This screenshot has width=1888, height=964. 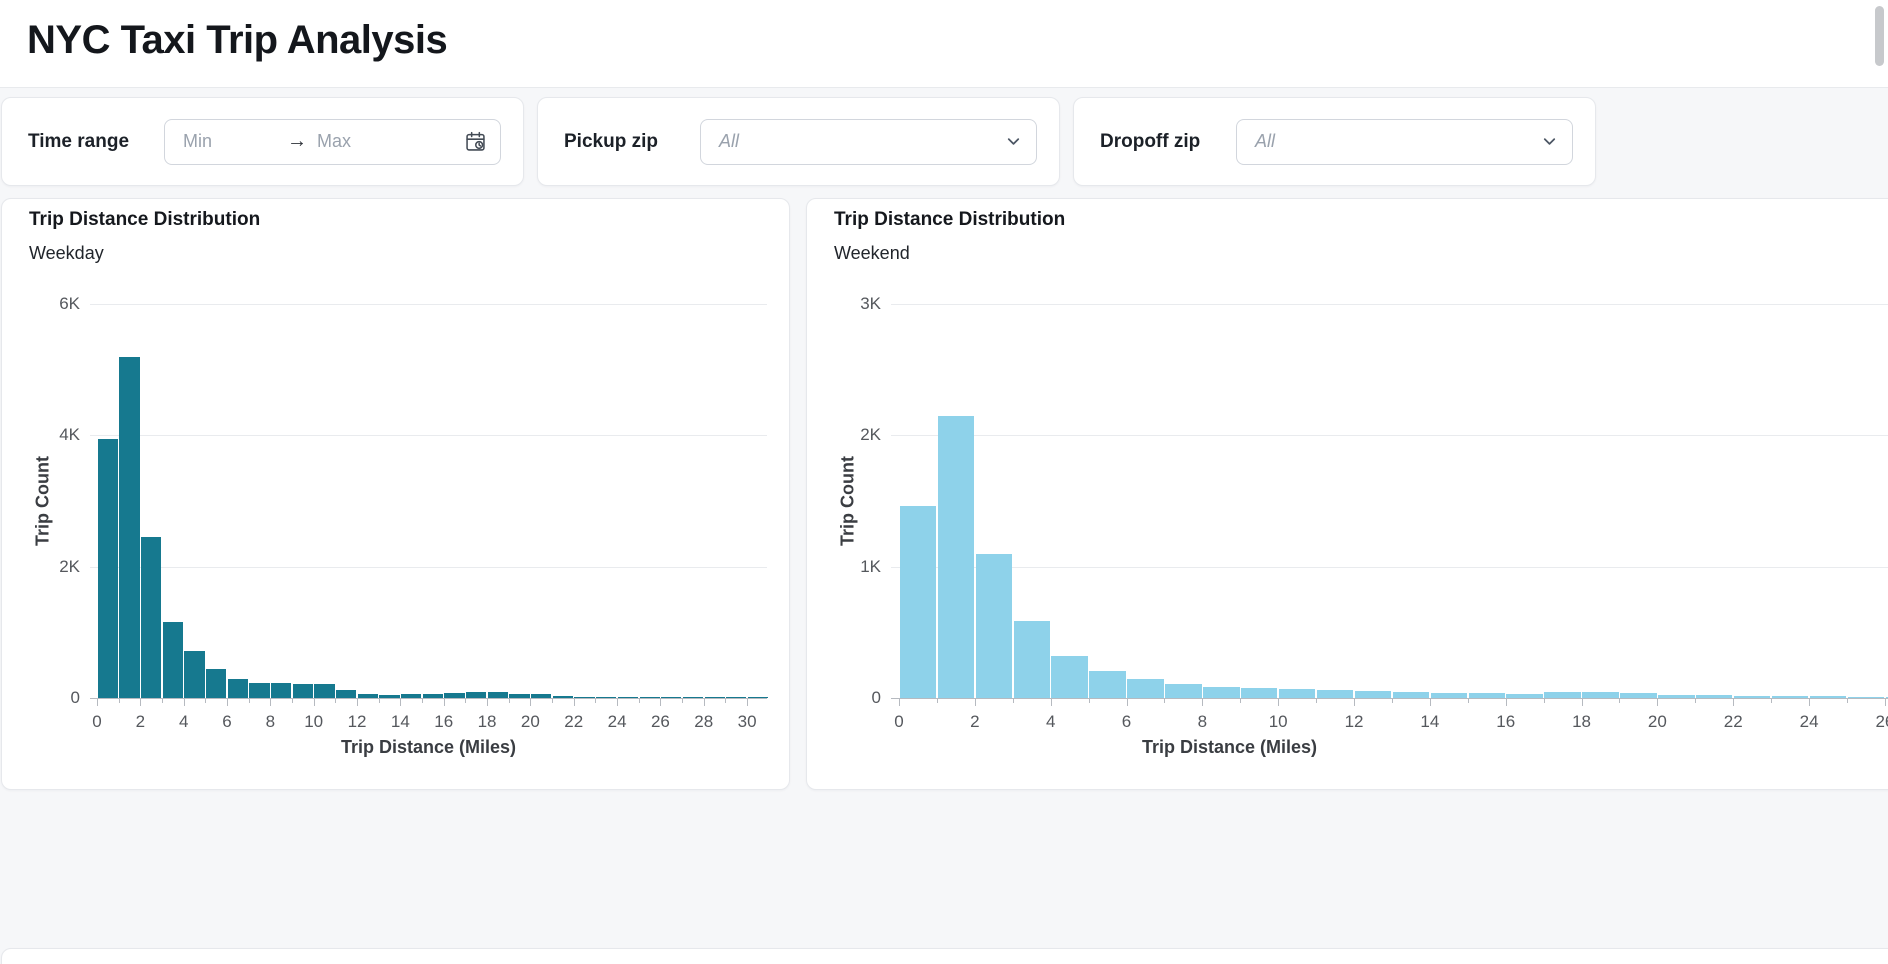 I want to click on time-range-min-input, so click(x=235, y=141).